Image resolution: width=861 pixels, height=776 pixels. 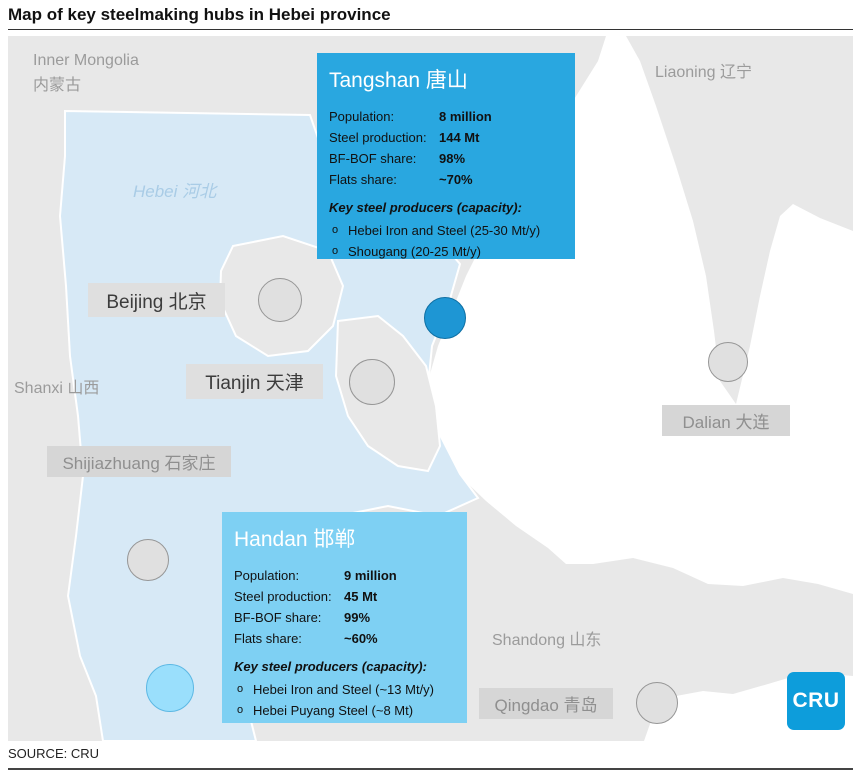 What do you see at coordinates (302, 617) in the screenshot?
I see `handan-stat-bfbof-share: BF-BOF share: 99%` at bounding box center [302, 617].